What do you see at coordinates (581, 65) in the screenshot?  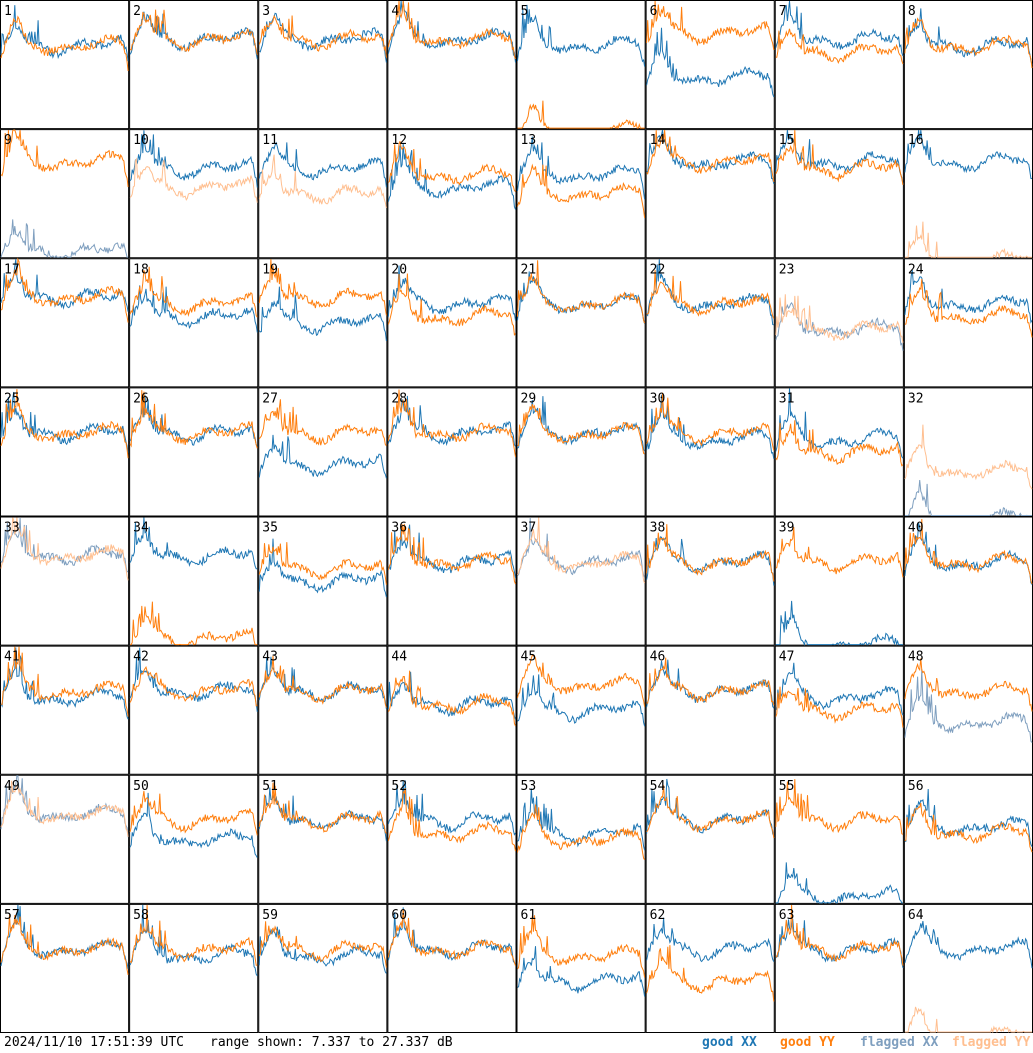 I see `panel-5: 5` at bounding box center [581, 65].